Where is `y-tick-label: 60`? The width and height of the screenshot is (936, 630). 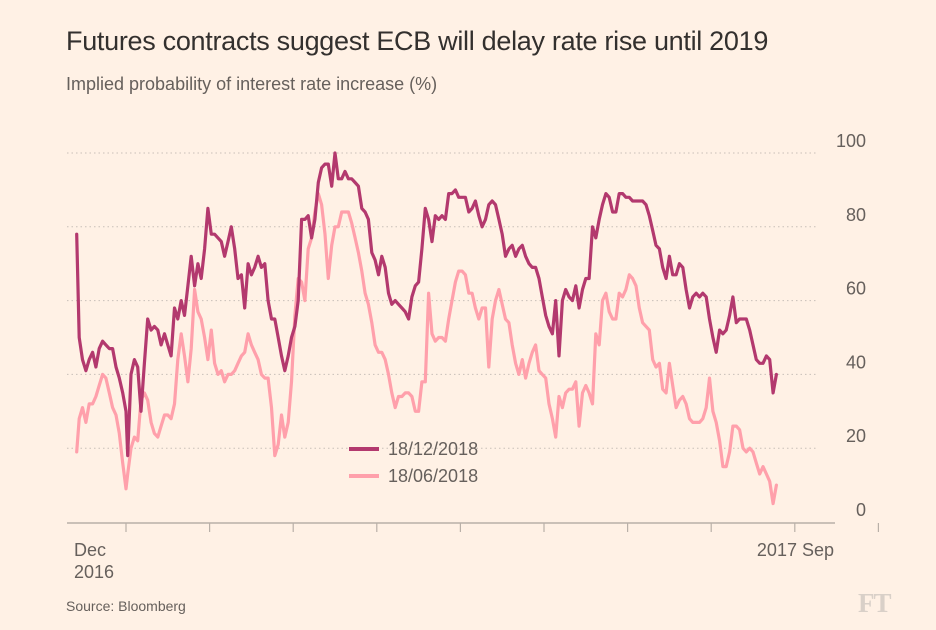
y-tick-label: 60 is located at coordinates (856, 289).